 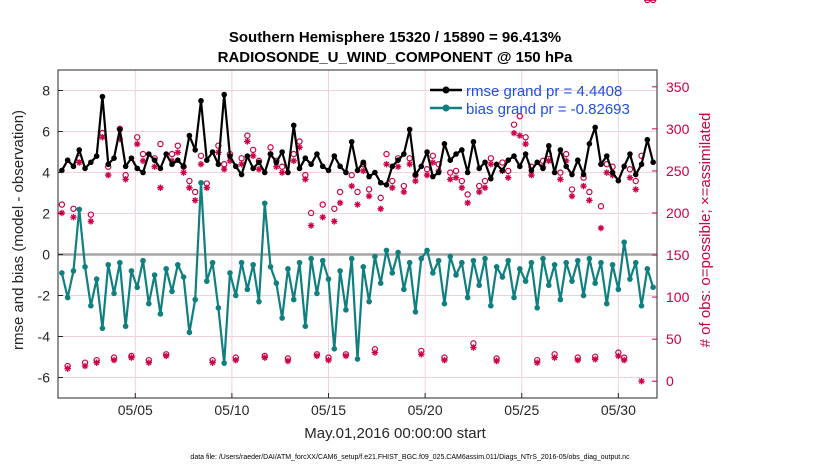 What do you see at coordinates (674, 339) in the screenshot?
I see `y2-tick-label: 50` at bounding box center [674, 339].